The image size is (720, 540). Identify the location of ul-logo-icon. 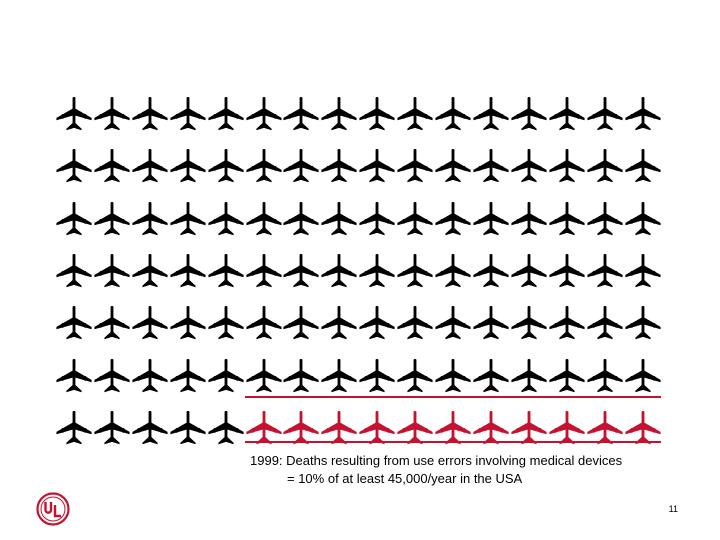
(53, 509).